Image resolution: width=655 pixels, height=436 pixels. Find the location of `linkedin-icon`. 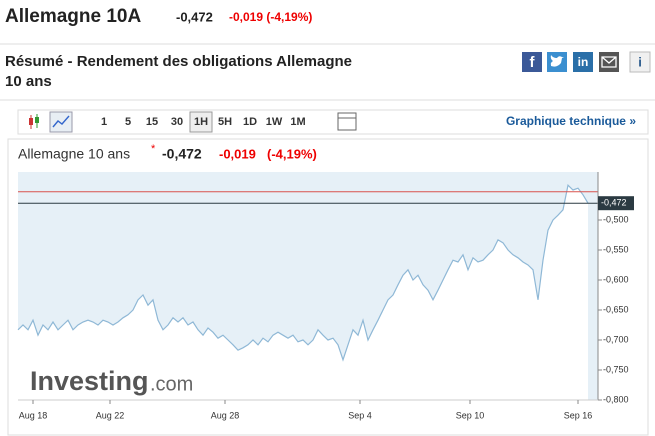

linkedin-icon is located at coordinates (583, 62).